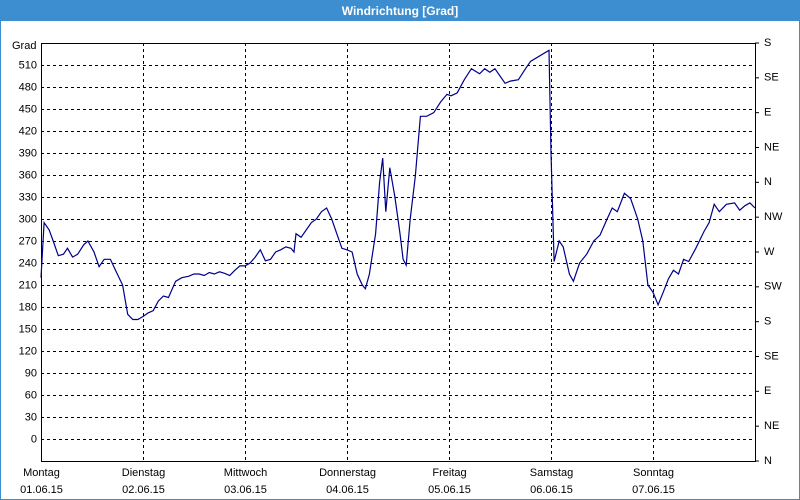 Image resolution: width=800 pixels, height=500 pixels. Describe the element at coordinates (28, 175) in the screenshot. I see `y-tick-label: 360` at that location.